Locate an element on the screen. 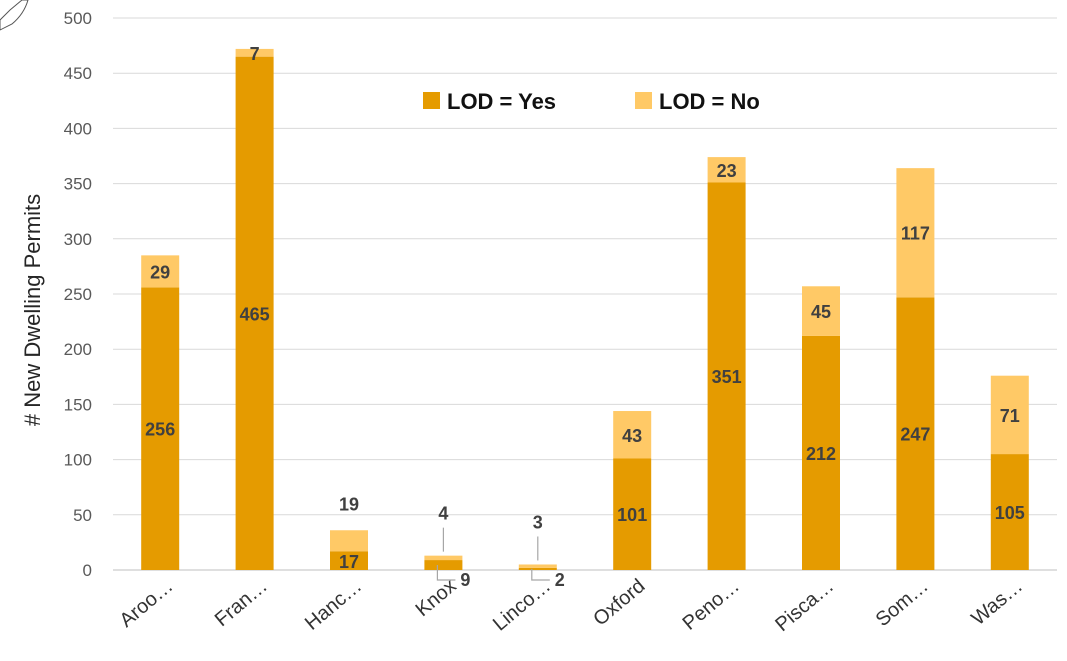 The image size is (1067, 661). data-label-lod-no: 7 is located at coordinates (255, 54).